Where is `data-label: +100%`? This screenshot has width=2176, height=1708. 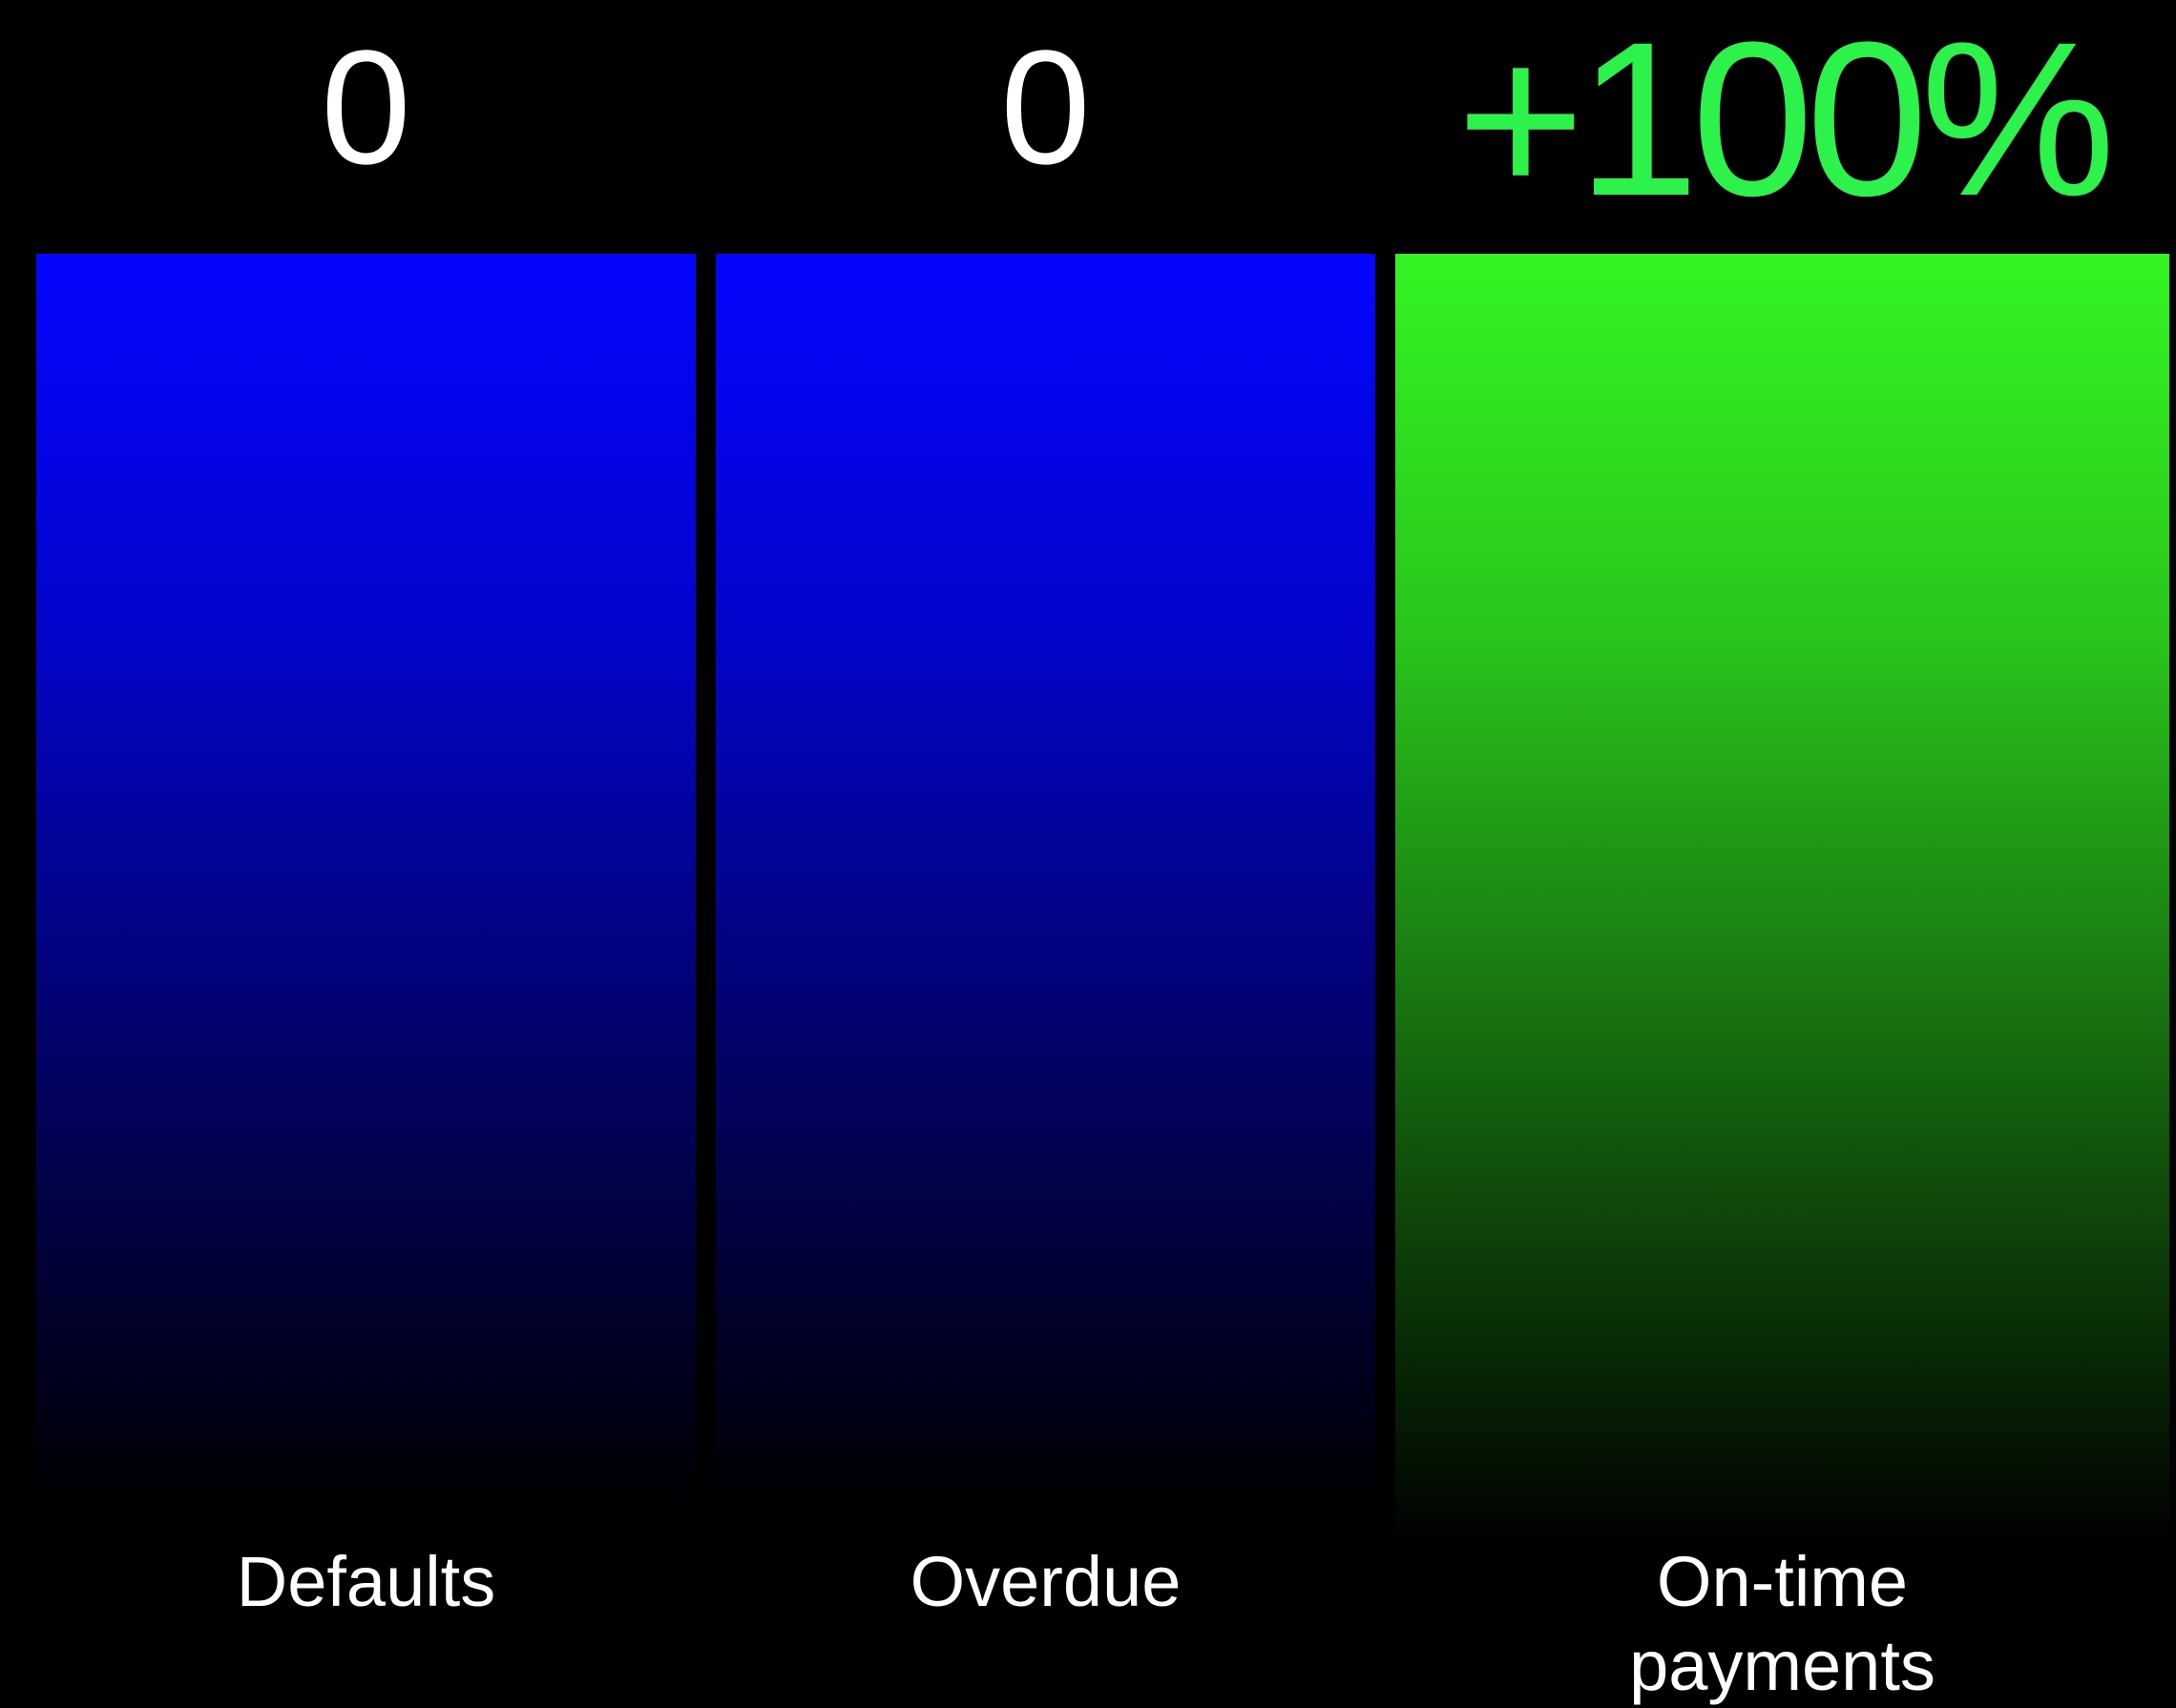
data-label: +100% is located at coordinates (1786, 120).